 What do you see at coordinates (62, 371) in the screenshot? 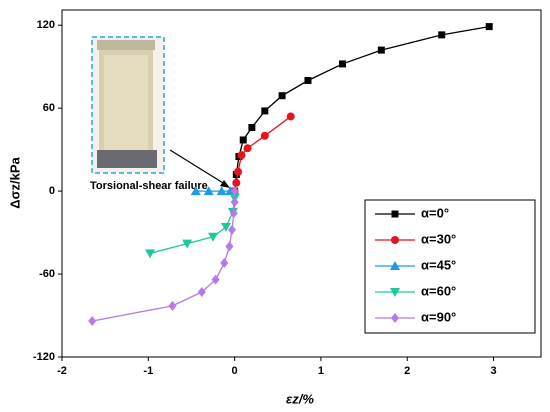
I see `x-tick-label: -2` at bounding box center [62, 371].